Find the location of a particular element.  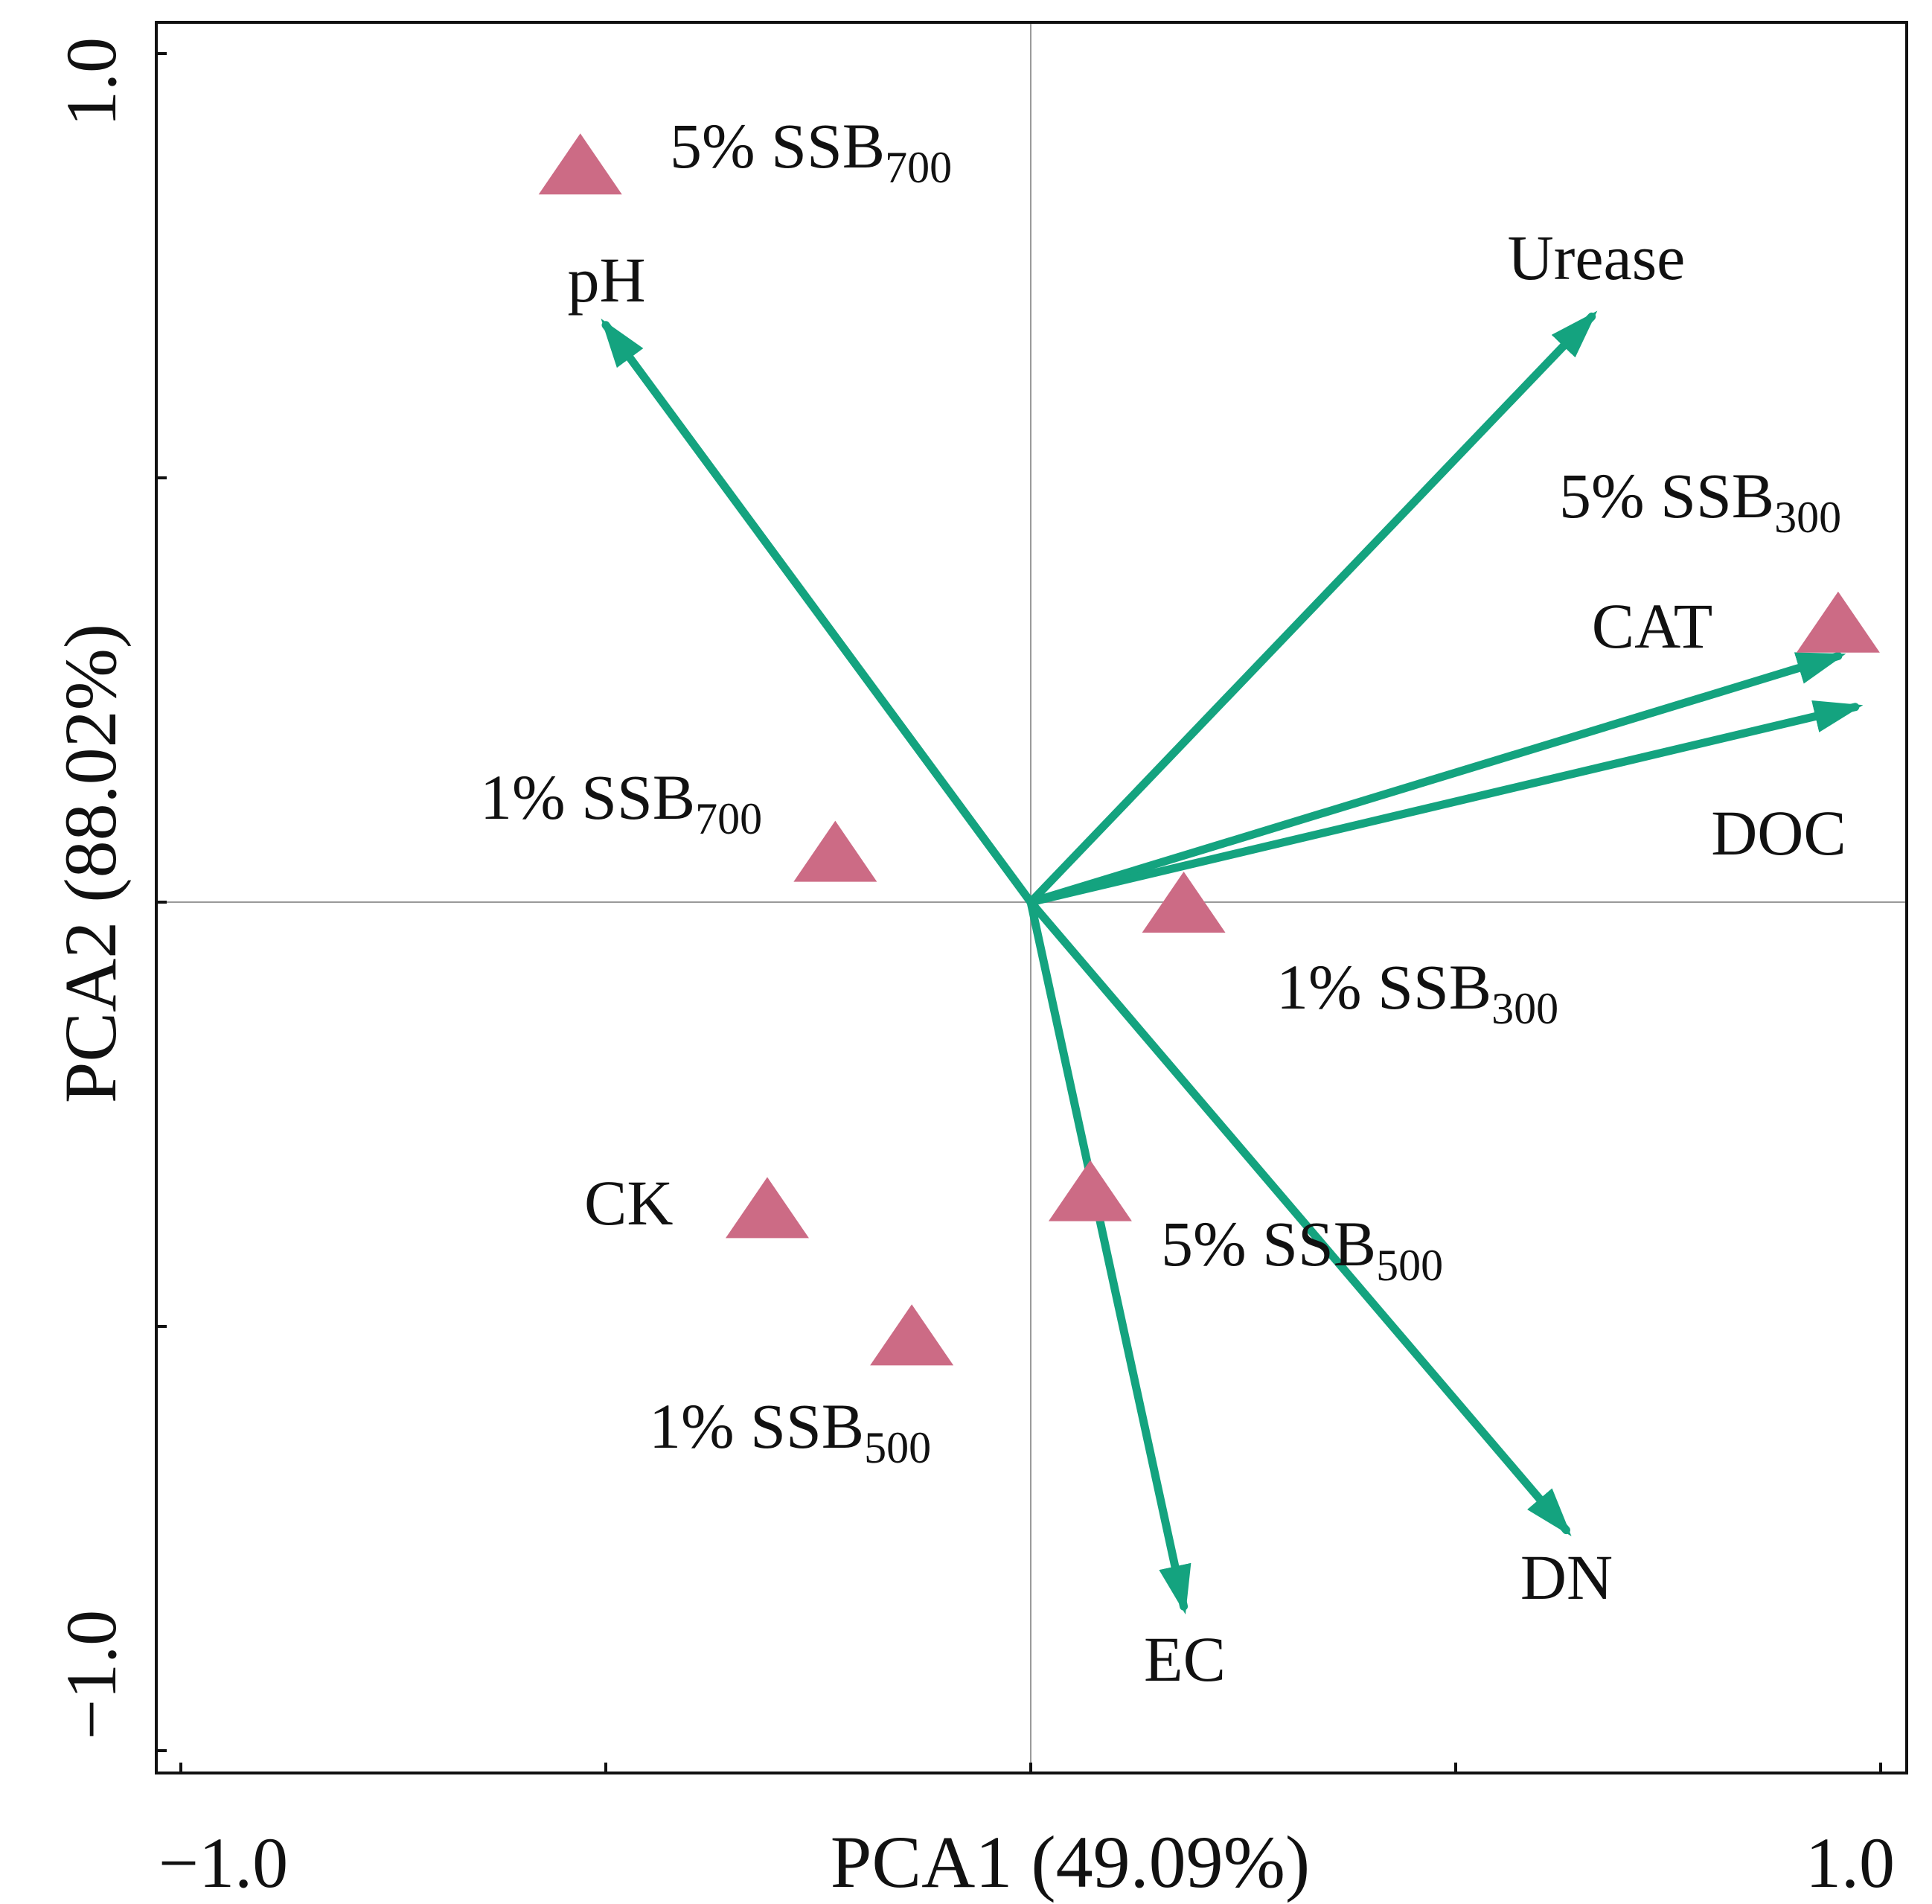

sample-label-5: 5% SSB500 is located at coordinates (1302, 1249).